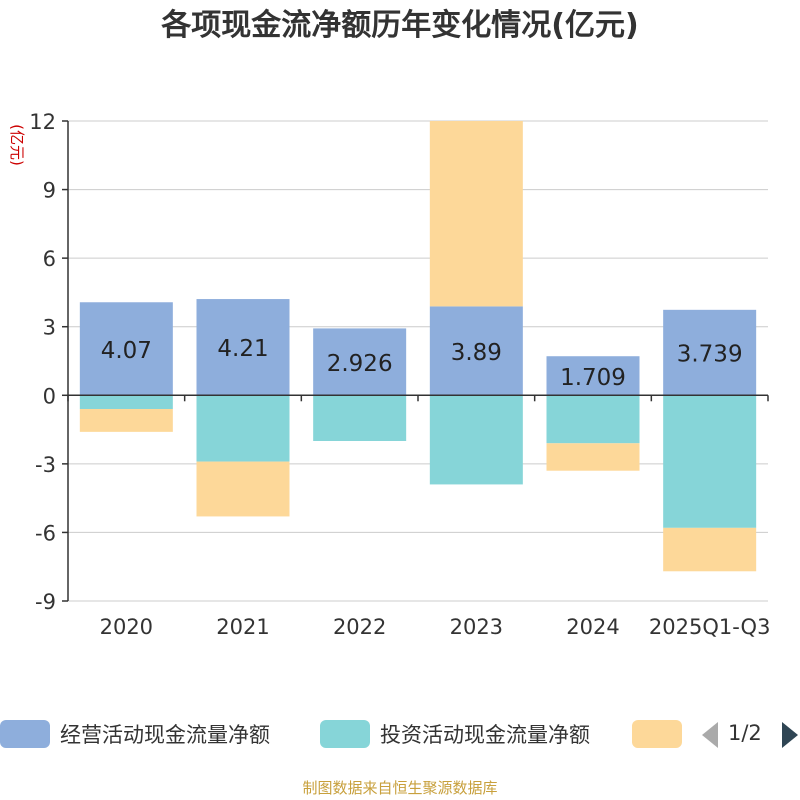  Describe the element at coordinates (49, 259) in the screenshot. I see `y-tick-label: 6` at that location.